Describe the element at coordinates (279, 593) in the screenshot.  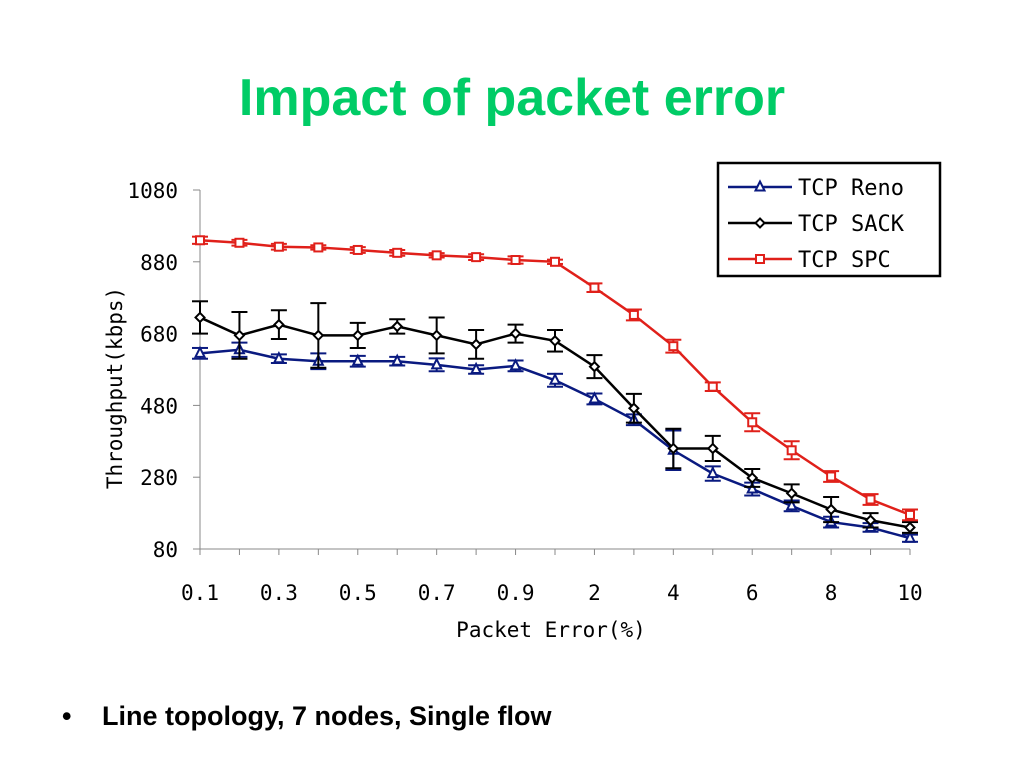
I see `x-tick-label: 0.3` at that location.